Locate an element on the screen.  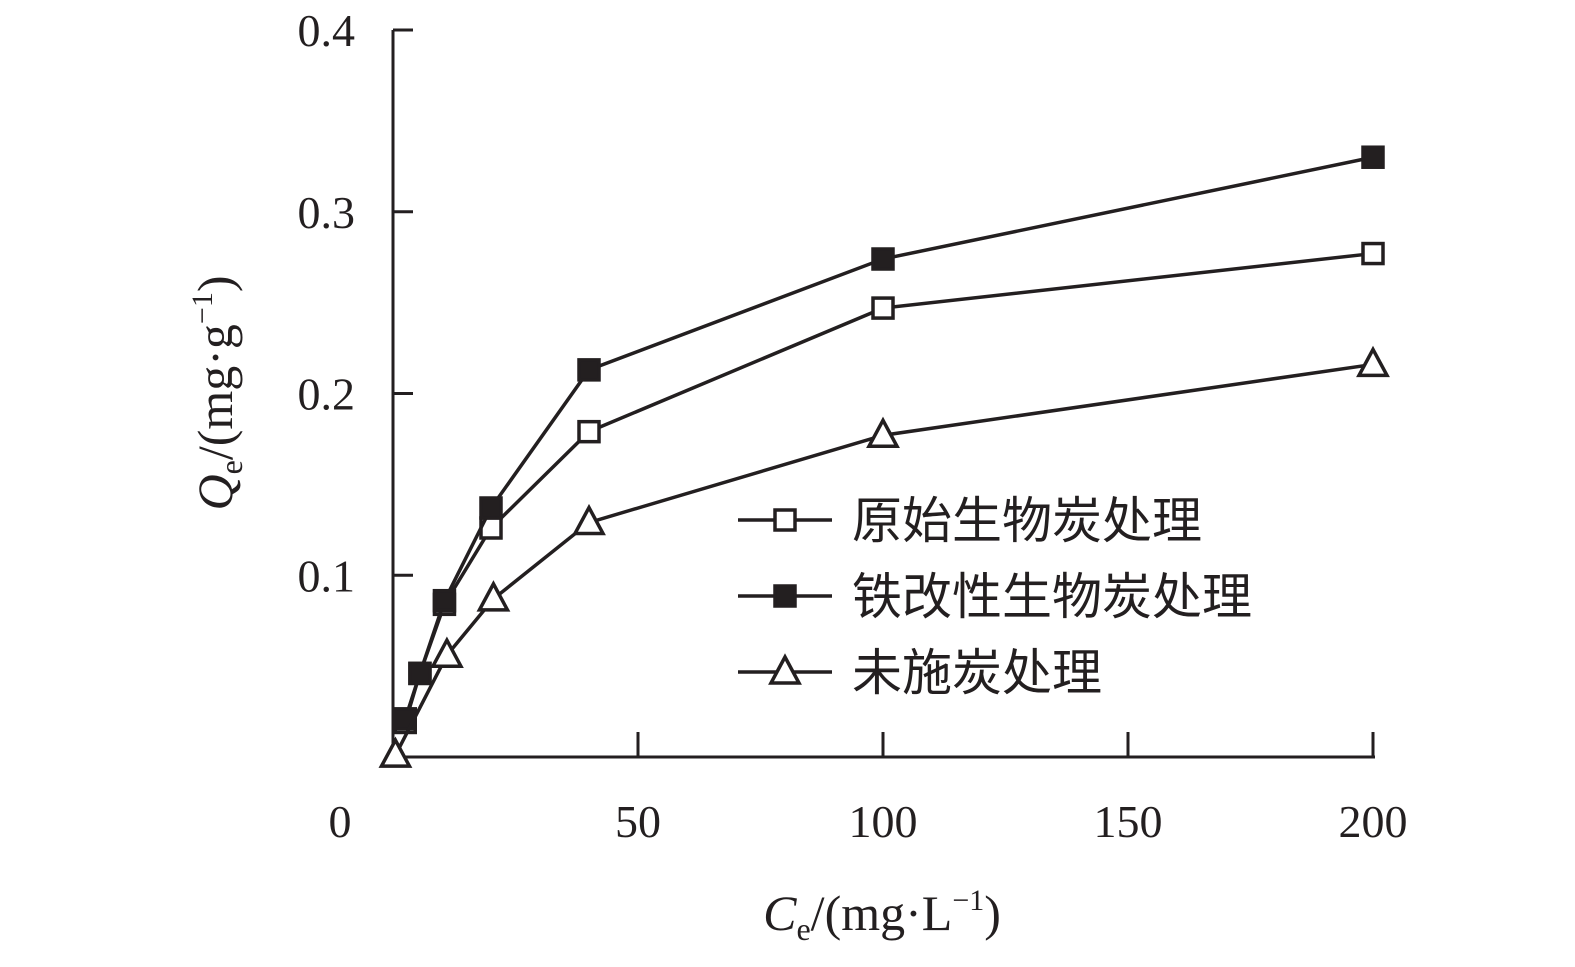
legend-label: 未施炭处理 is located at coordinates (977, 673).